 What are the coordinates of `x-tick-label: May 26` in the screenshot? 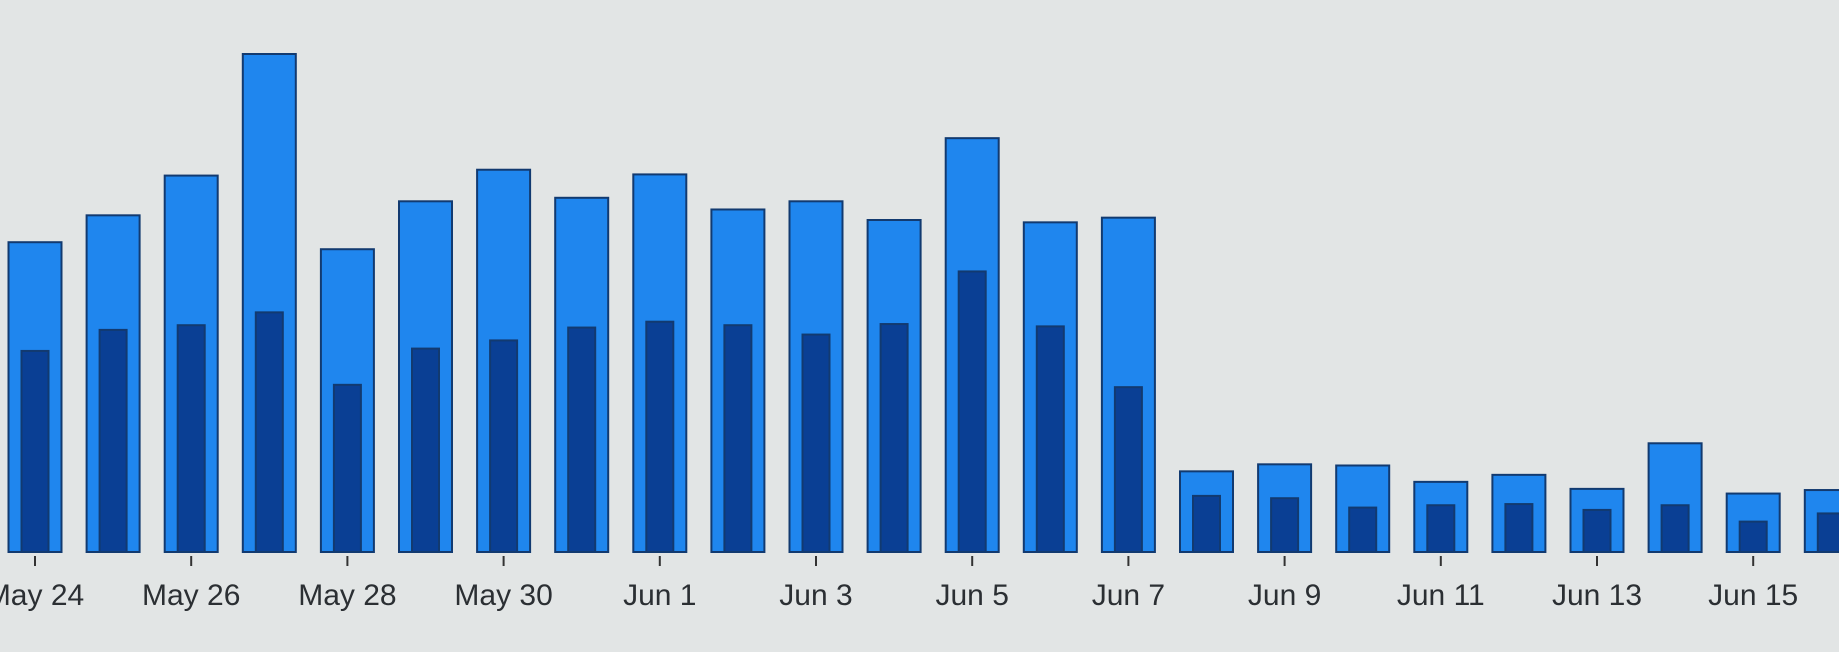 It's located at (191, 595).